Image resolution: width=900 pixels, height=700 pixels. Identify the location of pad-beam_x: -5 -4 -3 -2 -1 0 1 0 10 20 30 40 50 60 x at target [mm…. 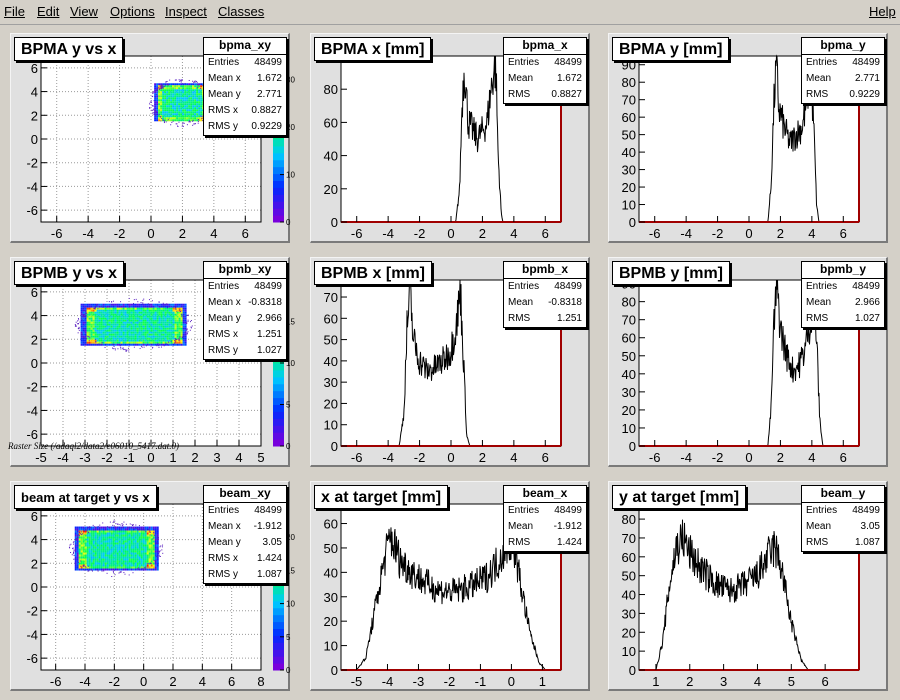
(450, 586).